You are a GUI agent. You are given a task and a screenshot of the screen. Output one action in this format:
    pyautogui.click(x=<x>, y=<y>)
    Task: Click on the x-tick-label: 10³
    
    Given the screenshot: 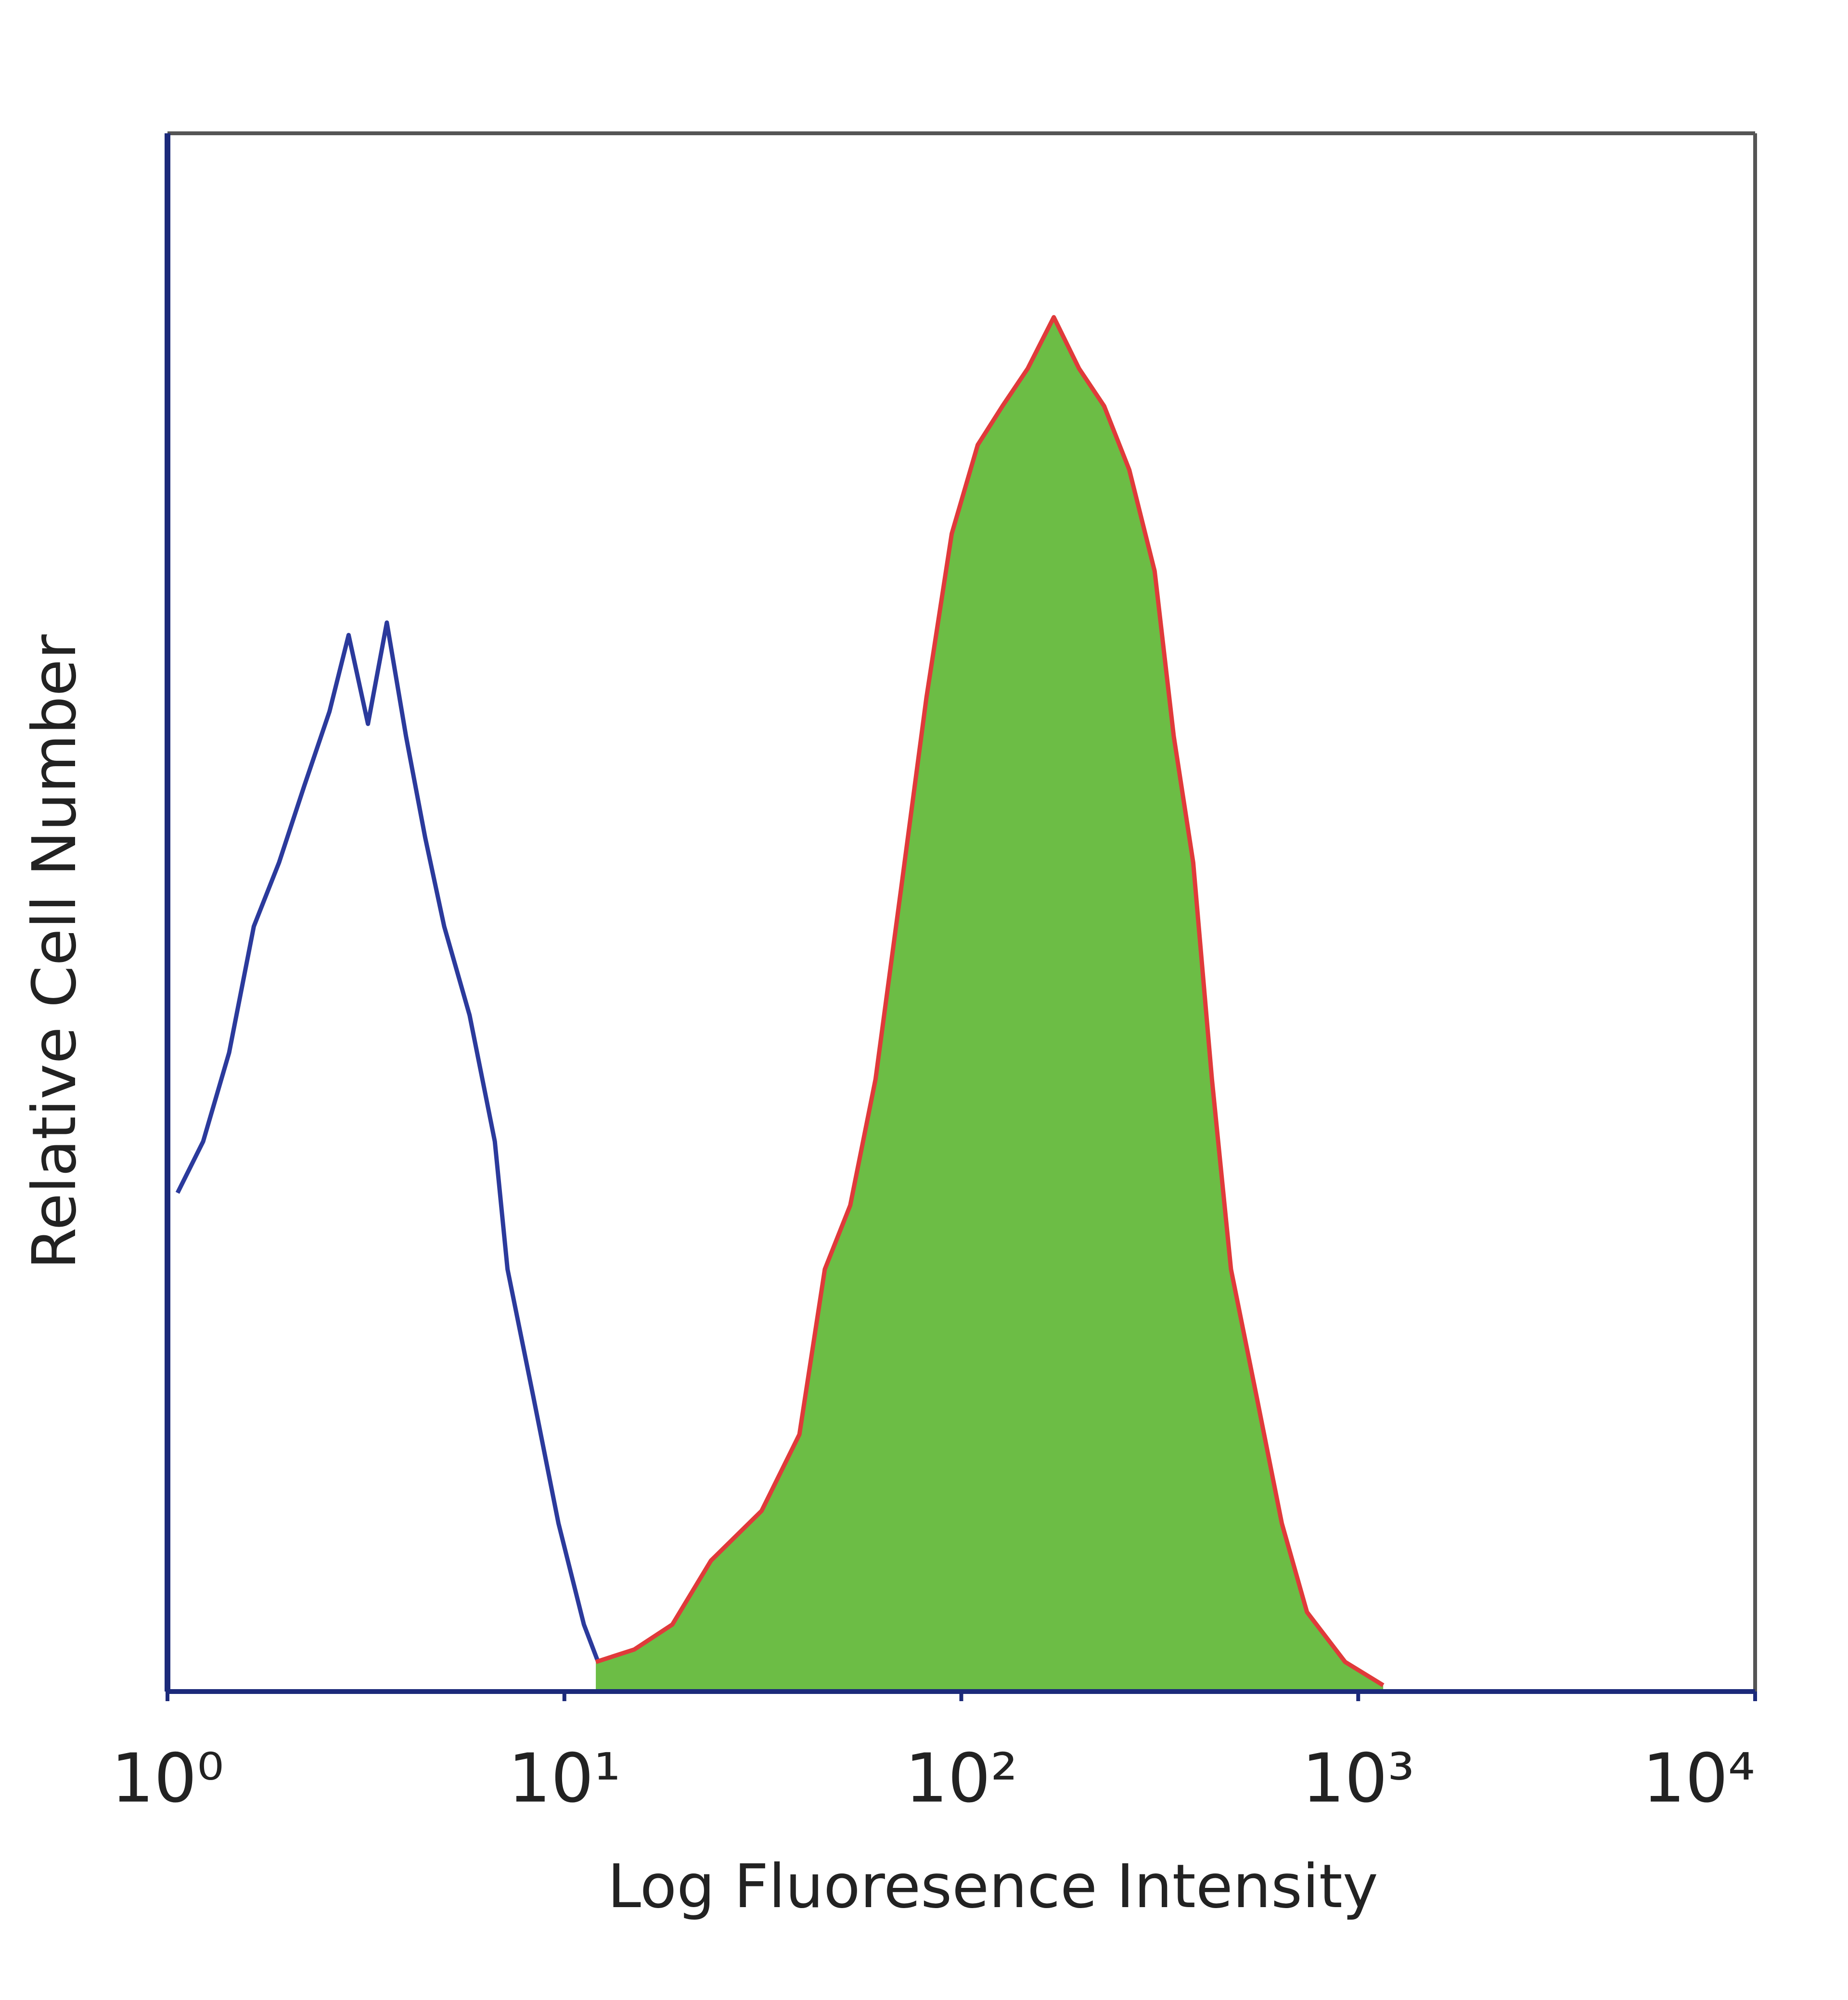 What is the action you would take?
    pyautogui.click(x=1358, y=1779)
    